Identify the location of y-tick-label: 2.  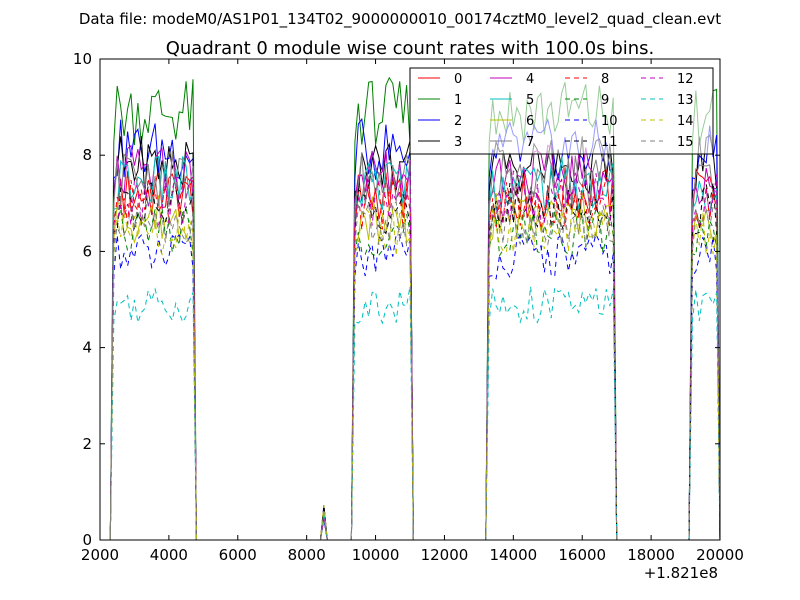
(87, 444).